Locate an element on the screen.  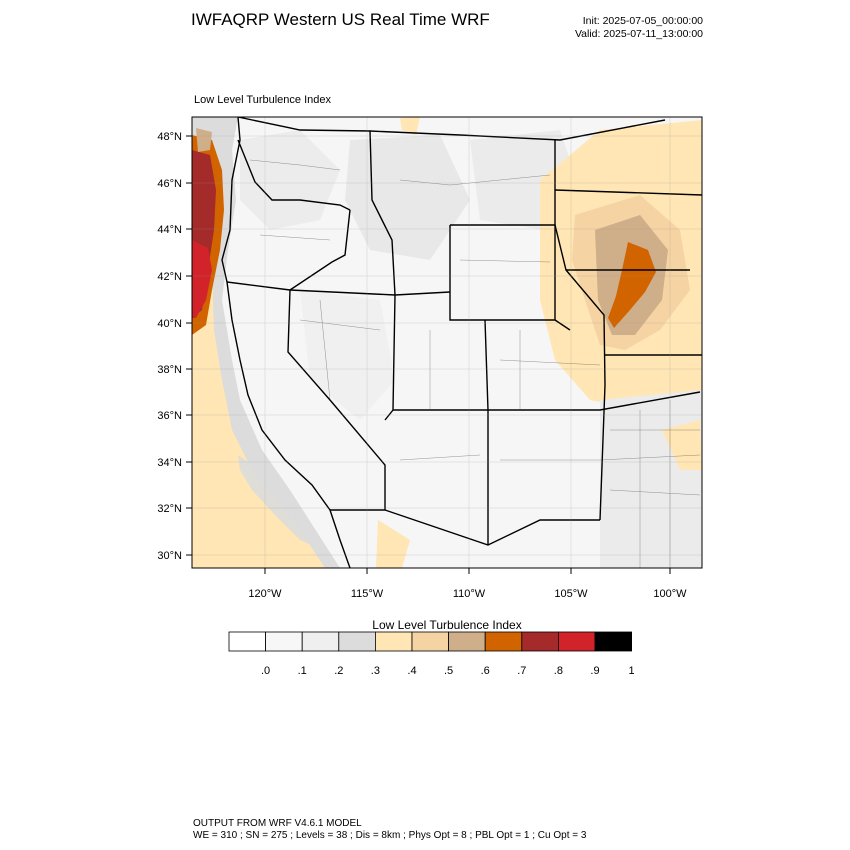
lon-label-100: 100°W is located at coordinates (670, 594).